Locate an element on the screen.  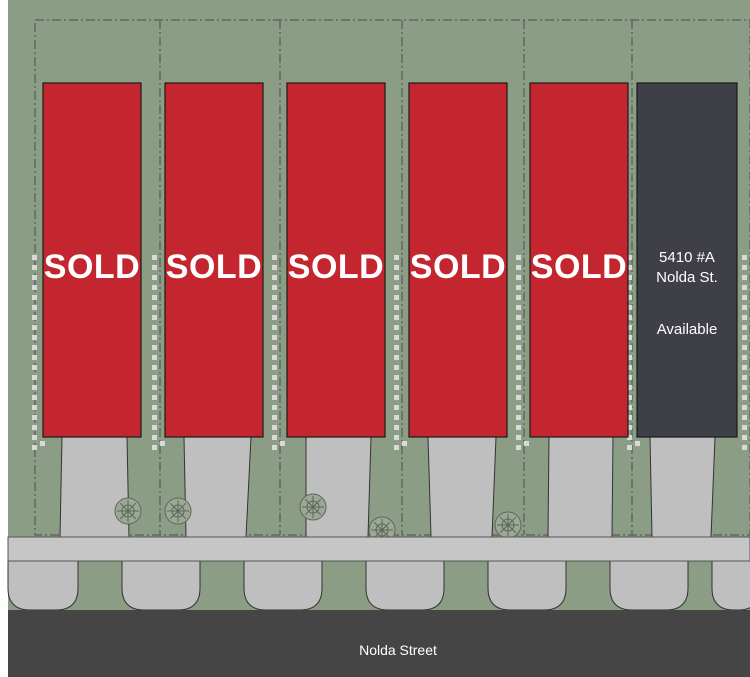
lot-address-line2: Nolda St. is located at coordinates (687, 277).